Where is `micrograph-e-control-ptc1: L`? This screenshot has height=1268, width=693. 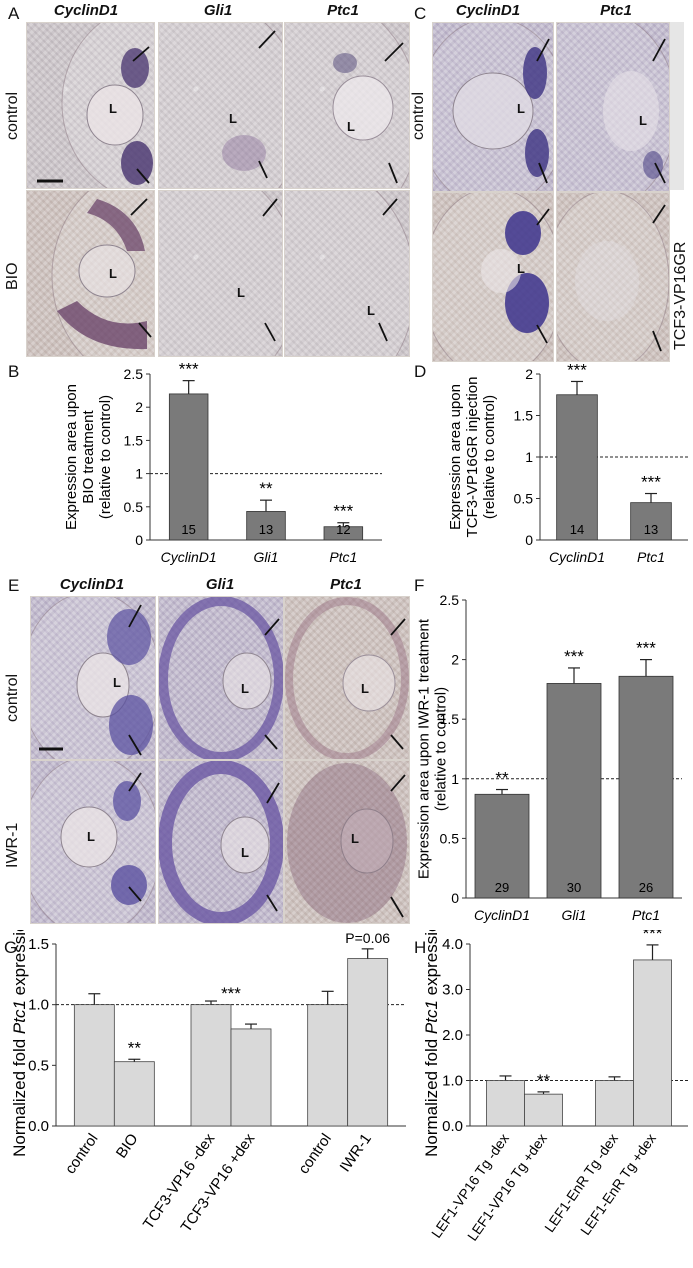 micrograph-e-control-ptc1: L is located at coordinates (347, 678).